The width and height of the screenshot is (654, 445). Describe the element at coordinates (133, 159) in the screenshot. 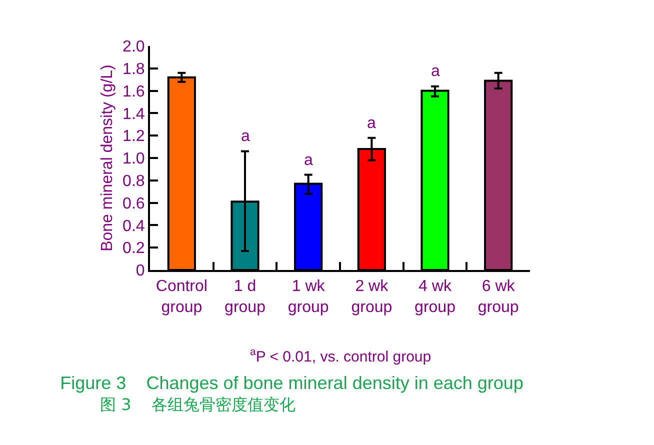

I see `y-tick-label: 1.0` at that location.